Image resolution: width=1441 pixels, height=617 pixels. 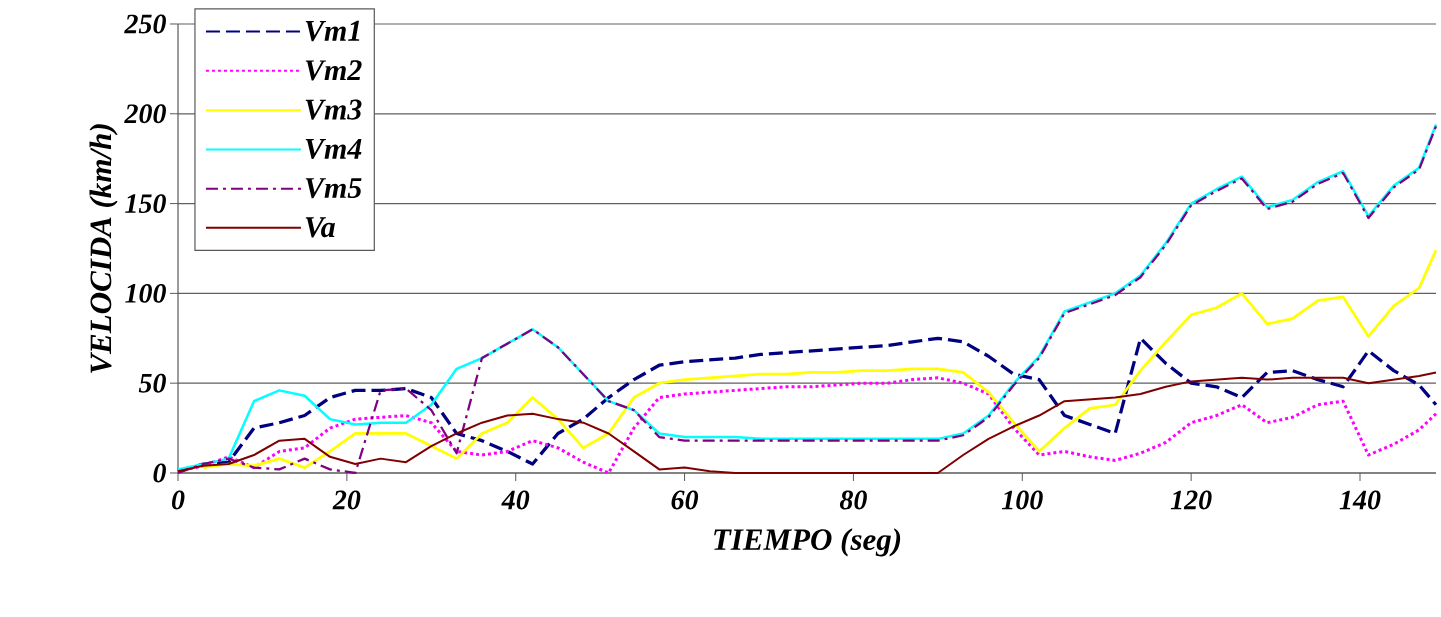 I want to click on x-tick-label: 120, so click(x=1191, y=500).